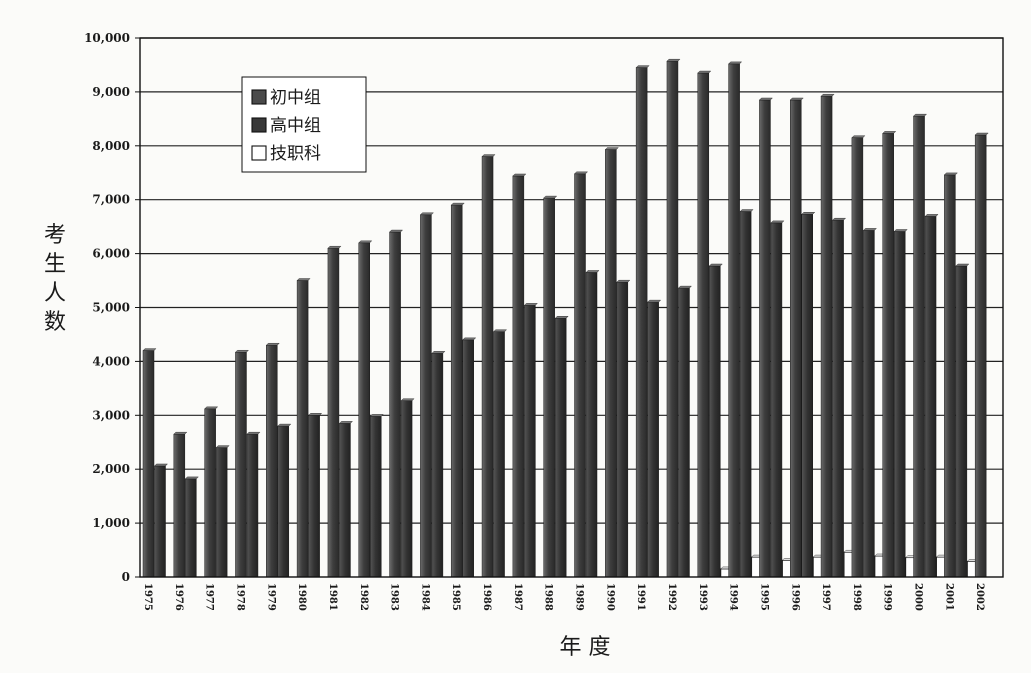 The image size is (1031, 673). What do you see at coordinates (259, 97) in the screenshot?
I see `legend-swatch-初中组` at bounding box center [259, 97].